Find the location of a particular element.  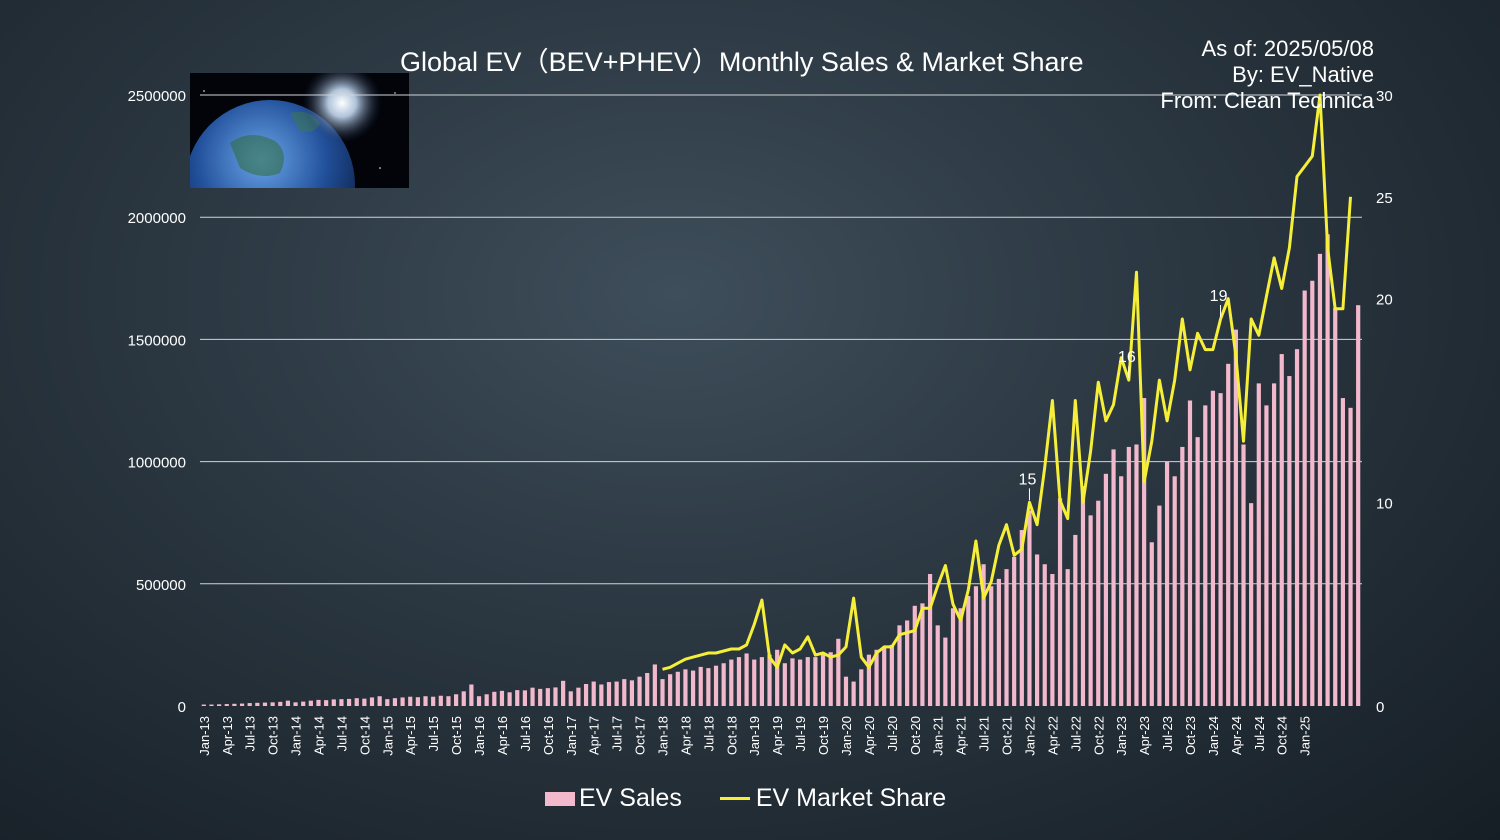

y-left-tick-label: 0 is located at coordinates (182, 707).